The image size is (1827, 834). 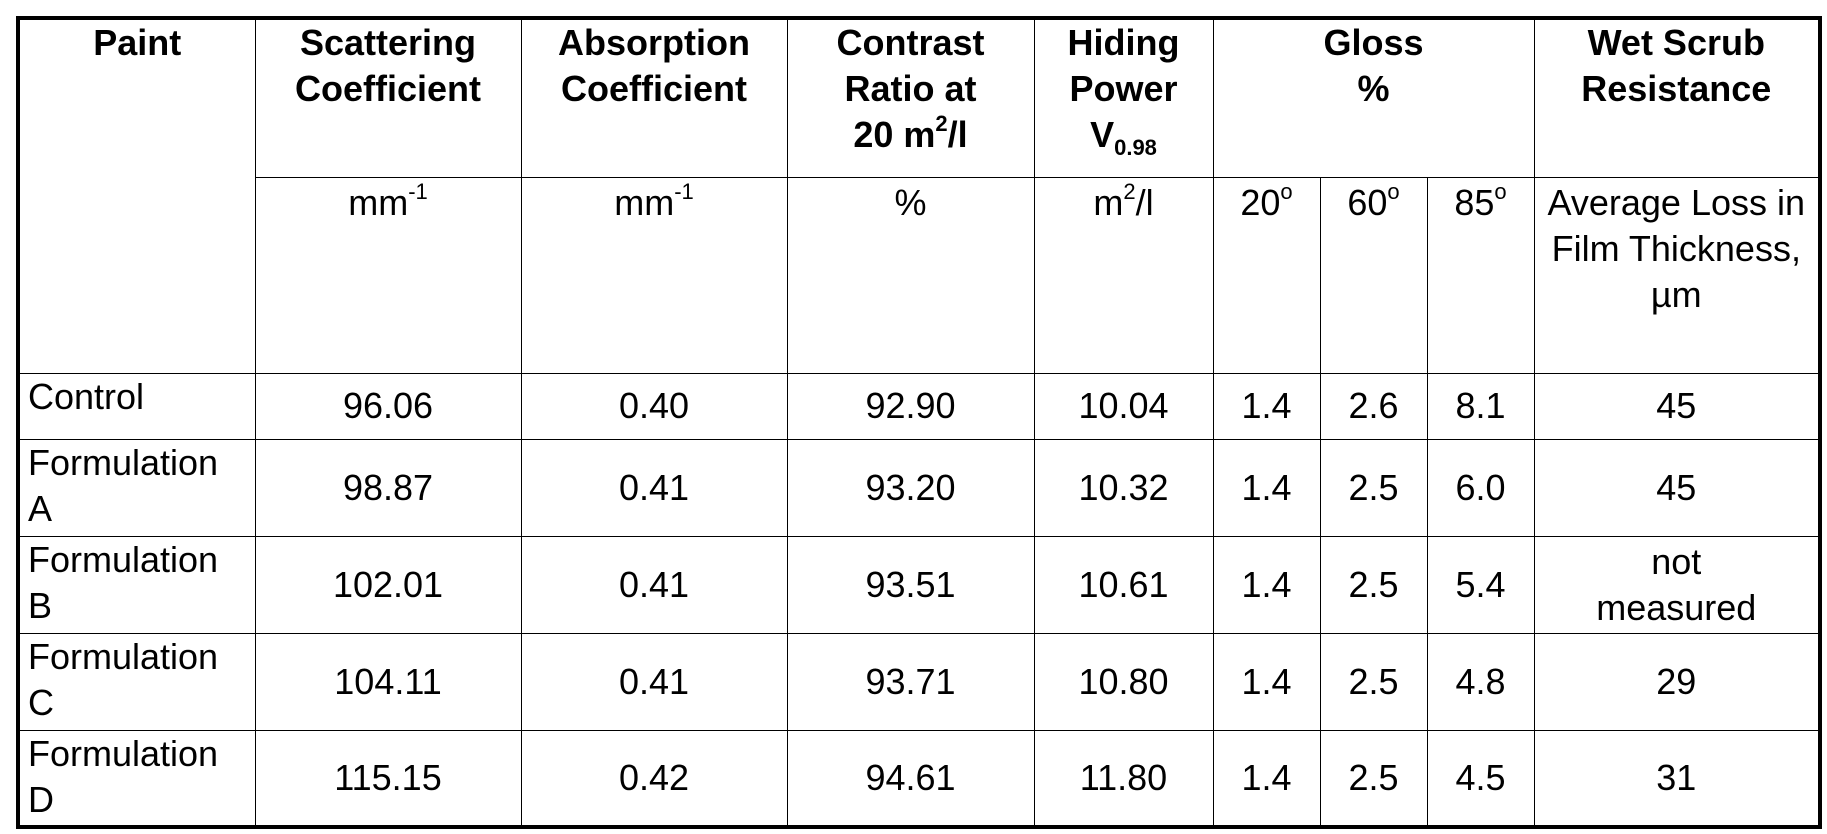 I want to click on unit-gloss-60: 60o, so click(x=1373, y=275).